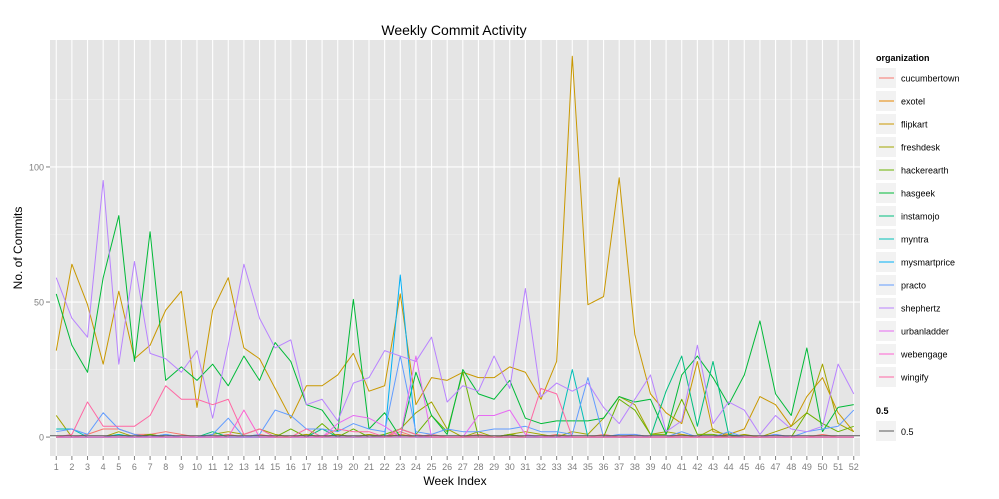  Describe the element at coordinates (541, 467) in the screenshot. I see `x-tick-label: 32` at that location.